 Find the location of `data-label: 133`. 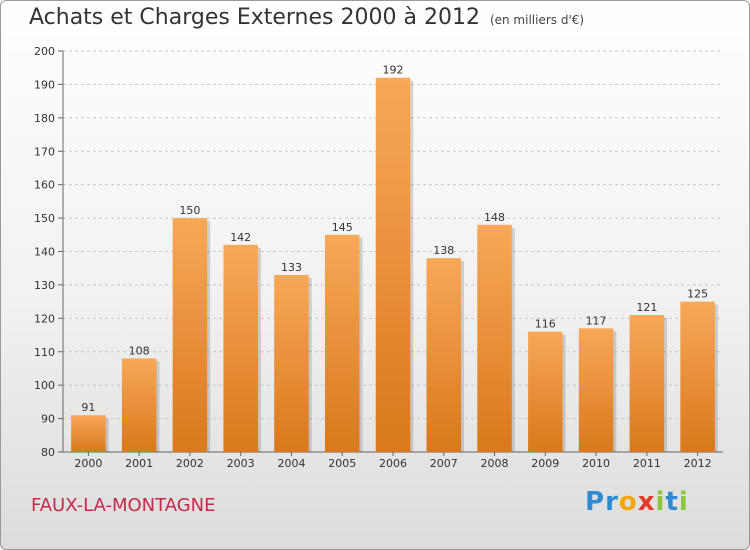

data-label: 133 is located at coordinates (291, 267).